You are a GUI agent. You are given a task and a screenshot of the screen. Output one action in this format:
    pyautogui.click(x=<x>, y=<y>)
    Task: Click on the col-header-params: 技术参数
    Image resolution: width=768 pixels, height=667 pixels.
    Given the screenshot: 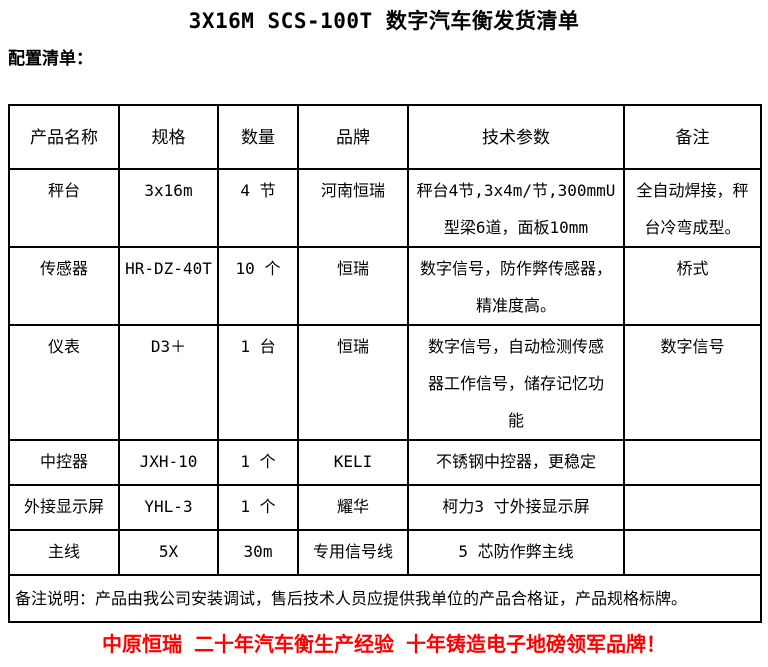 What is the action you would take?
    pyautogui.click(x=516, y=137)
    